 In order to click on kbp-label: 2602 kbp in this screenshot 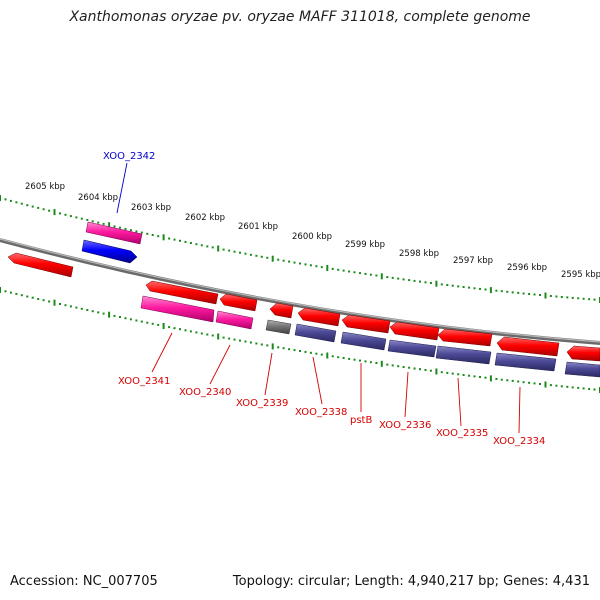, I will do `click(205, 218)`.